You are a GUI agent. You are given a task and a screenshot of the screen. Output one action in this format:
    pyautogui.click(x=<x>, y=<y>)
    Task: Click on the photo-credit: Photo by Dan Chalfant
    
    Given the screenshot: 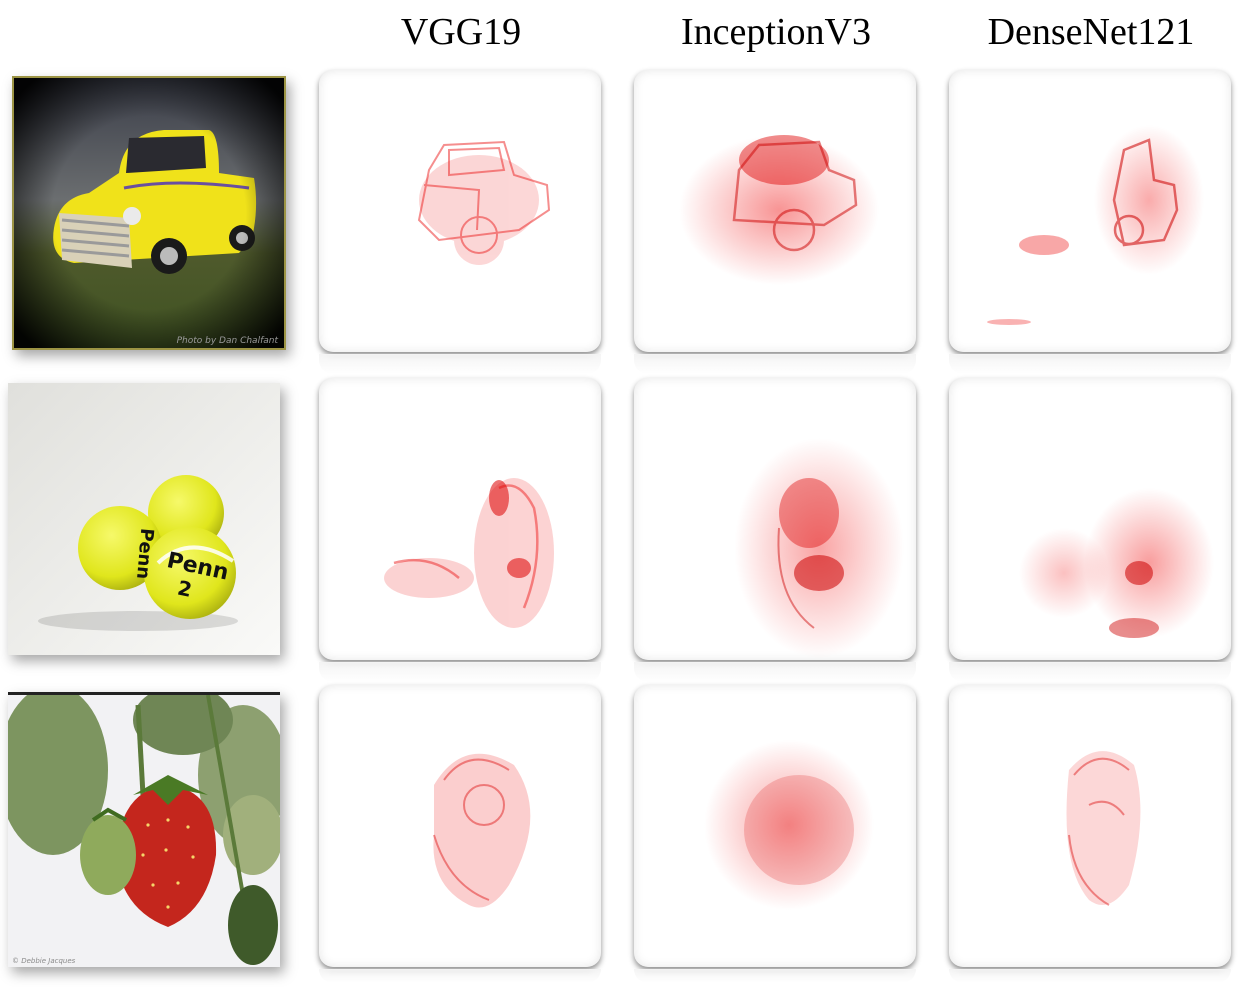 What is the action you would take?
    pyautogui.click(x=227, y=341)
    